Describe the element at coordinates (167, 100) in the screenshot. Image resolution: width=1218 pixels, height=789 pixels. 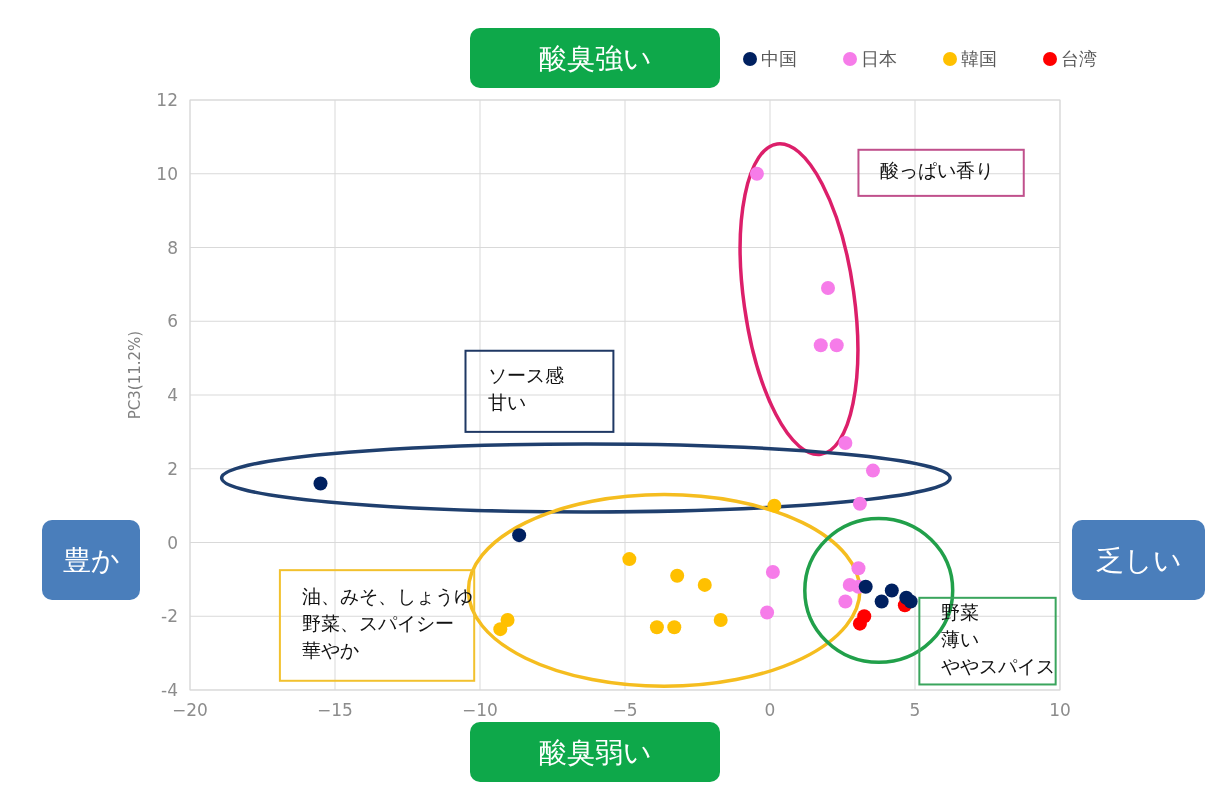
I see `y-tick-label: 12` at that location.